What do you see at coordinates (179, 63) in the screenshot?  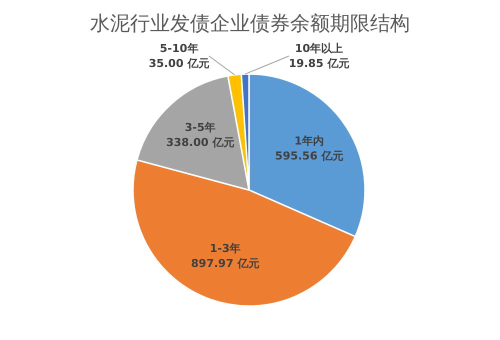 I see `data-label: 35.00 亿元` at bounding box center [179, 63].